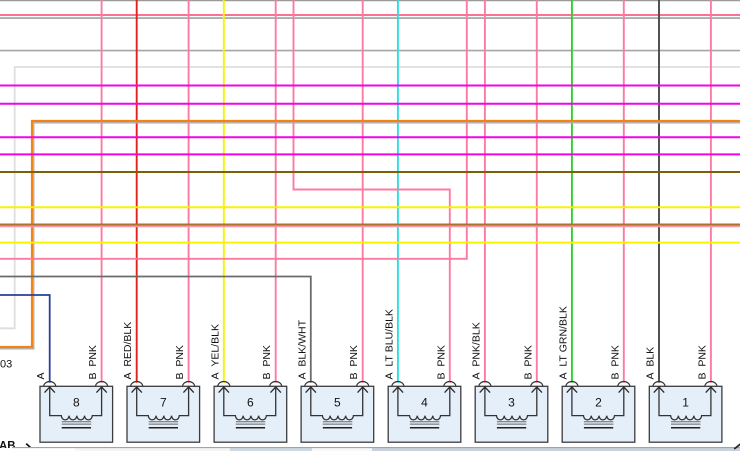 Image resolution: width=740 pixels, height=451 pixels. What do you see at coordinates (250, 402) in the screenshot?
I see `svg-text: 6` at bounding box center [250, 402].